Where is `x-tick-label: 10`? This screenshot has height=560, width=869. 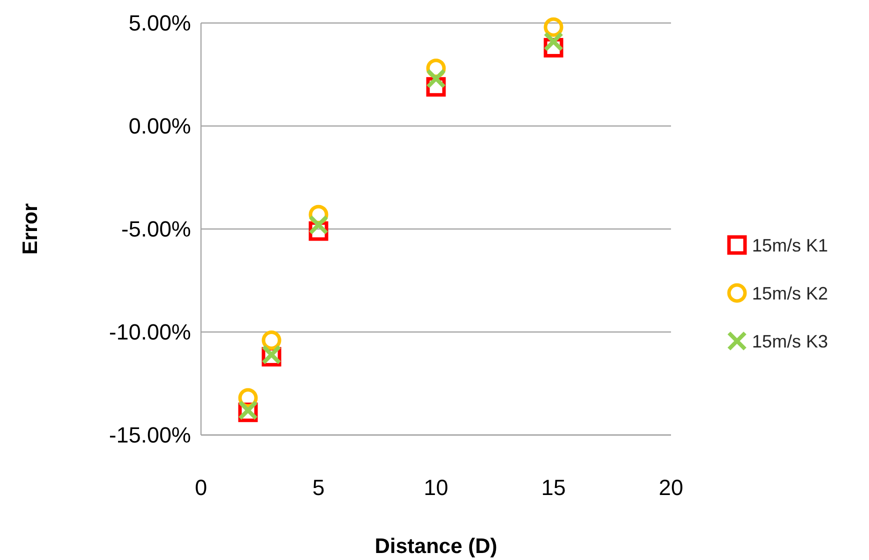
x-tick-label: 10 is located at coordinates (436, 487).